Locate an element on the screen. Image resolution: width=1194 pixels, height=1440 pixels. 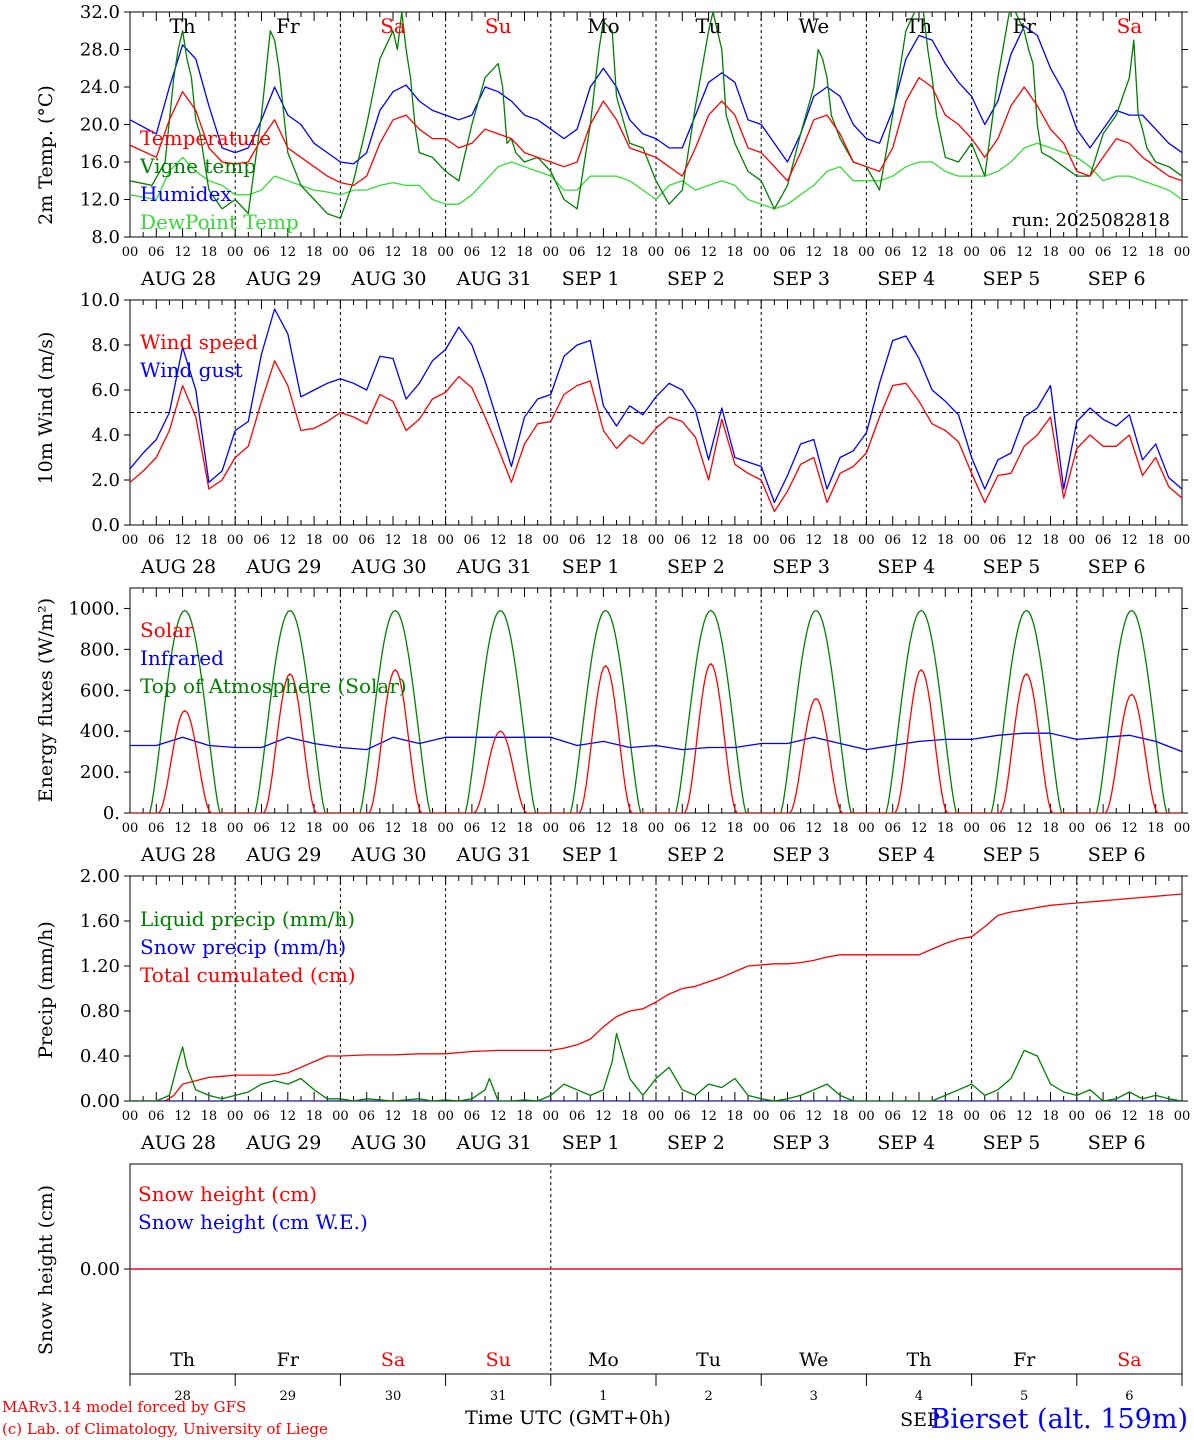
y-tick-label: 0.00 is located at coordinates (100, 1269).